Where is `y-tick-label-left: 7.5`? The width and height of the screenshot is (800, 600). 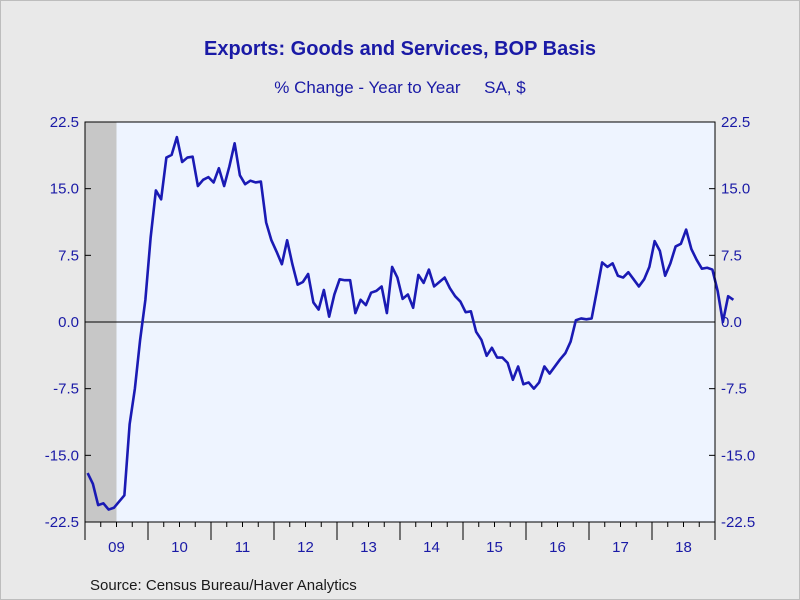
y-tick-label-left: 7.5 is located at coordinates (68, 255).